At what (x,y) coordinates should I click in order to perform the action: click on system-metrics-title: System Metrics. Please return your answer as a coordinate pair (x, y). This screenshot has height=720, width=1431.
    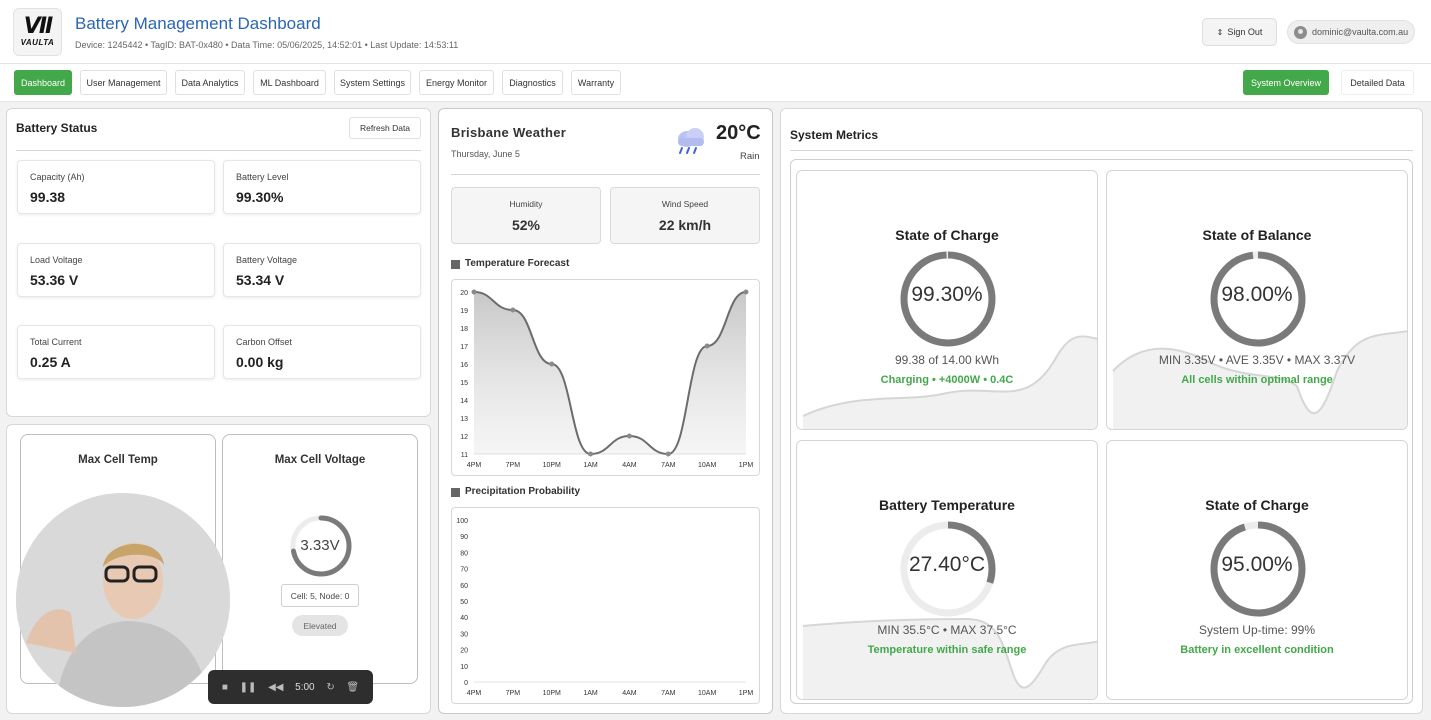
    Looking at the image, I should click on (834, 135).